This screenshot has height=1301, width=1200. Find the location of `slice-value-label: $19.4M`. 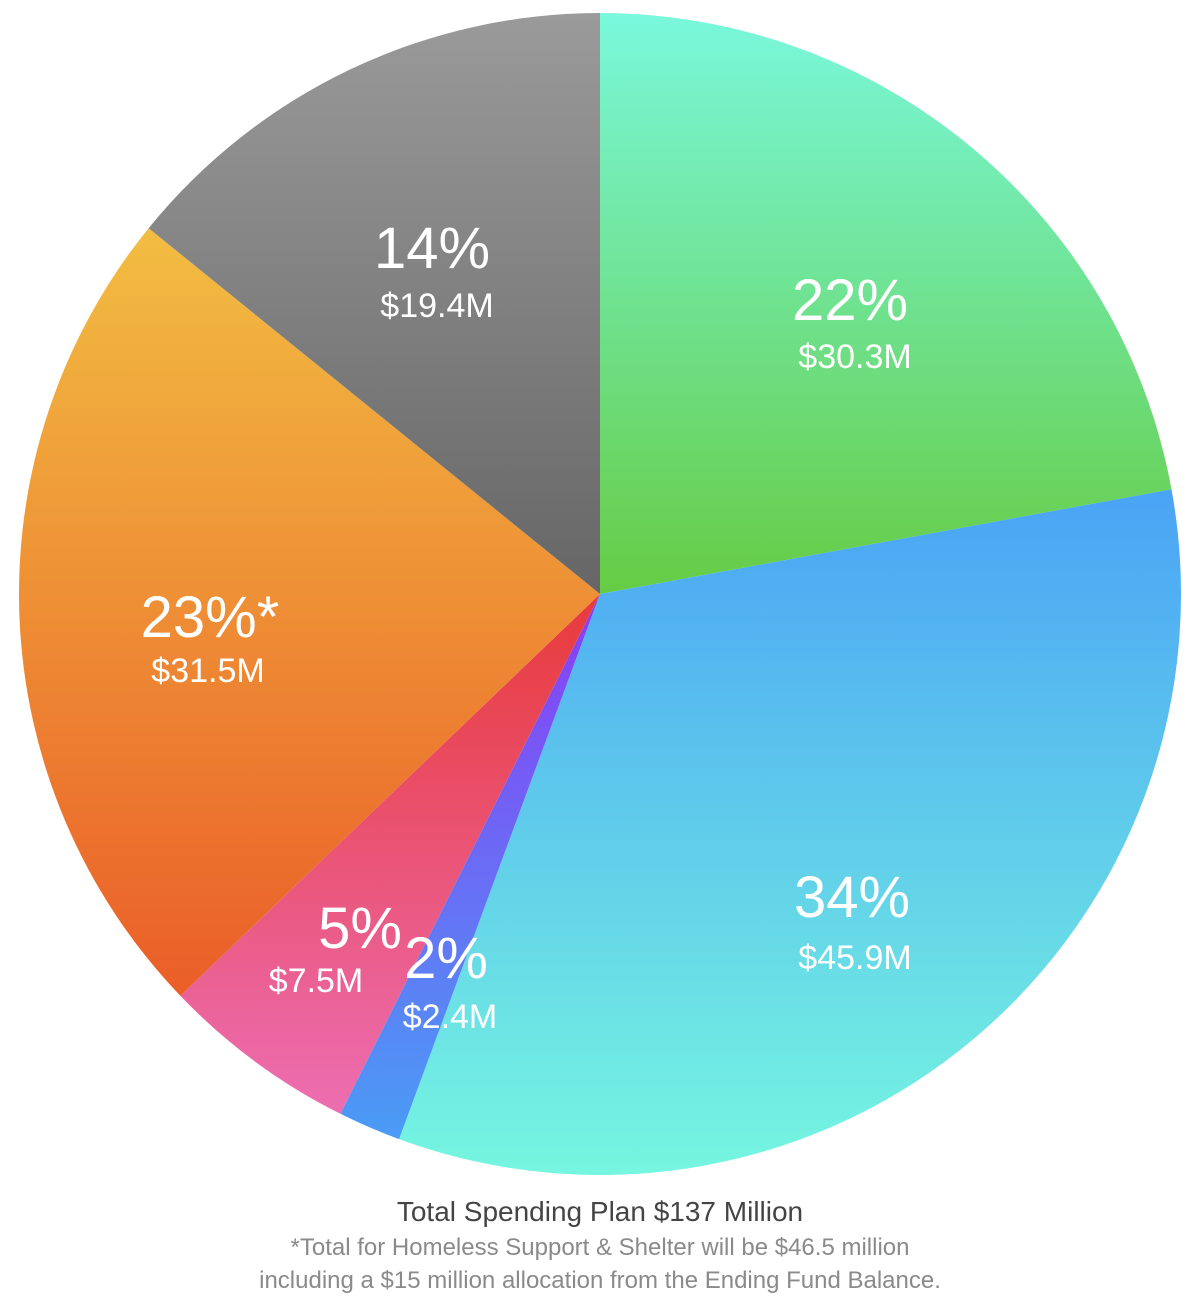

slice-value-label: $19.4M is located at coordinates (436, 306).